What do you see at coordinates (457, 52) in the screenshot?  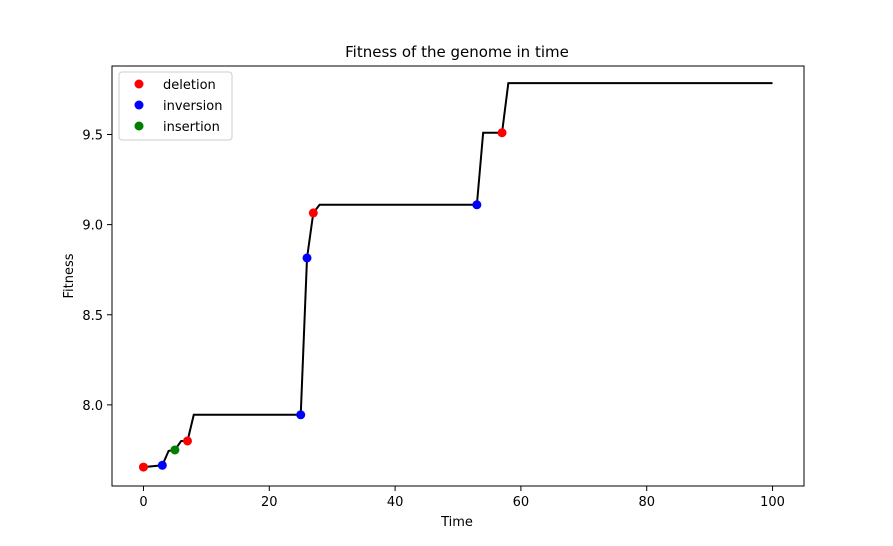 I see `chart-title: Fitness of the genome in time` at bounding box center [457, 52].